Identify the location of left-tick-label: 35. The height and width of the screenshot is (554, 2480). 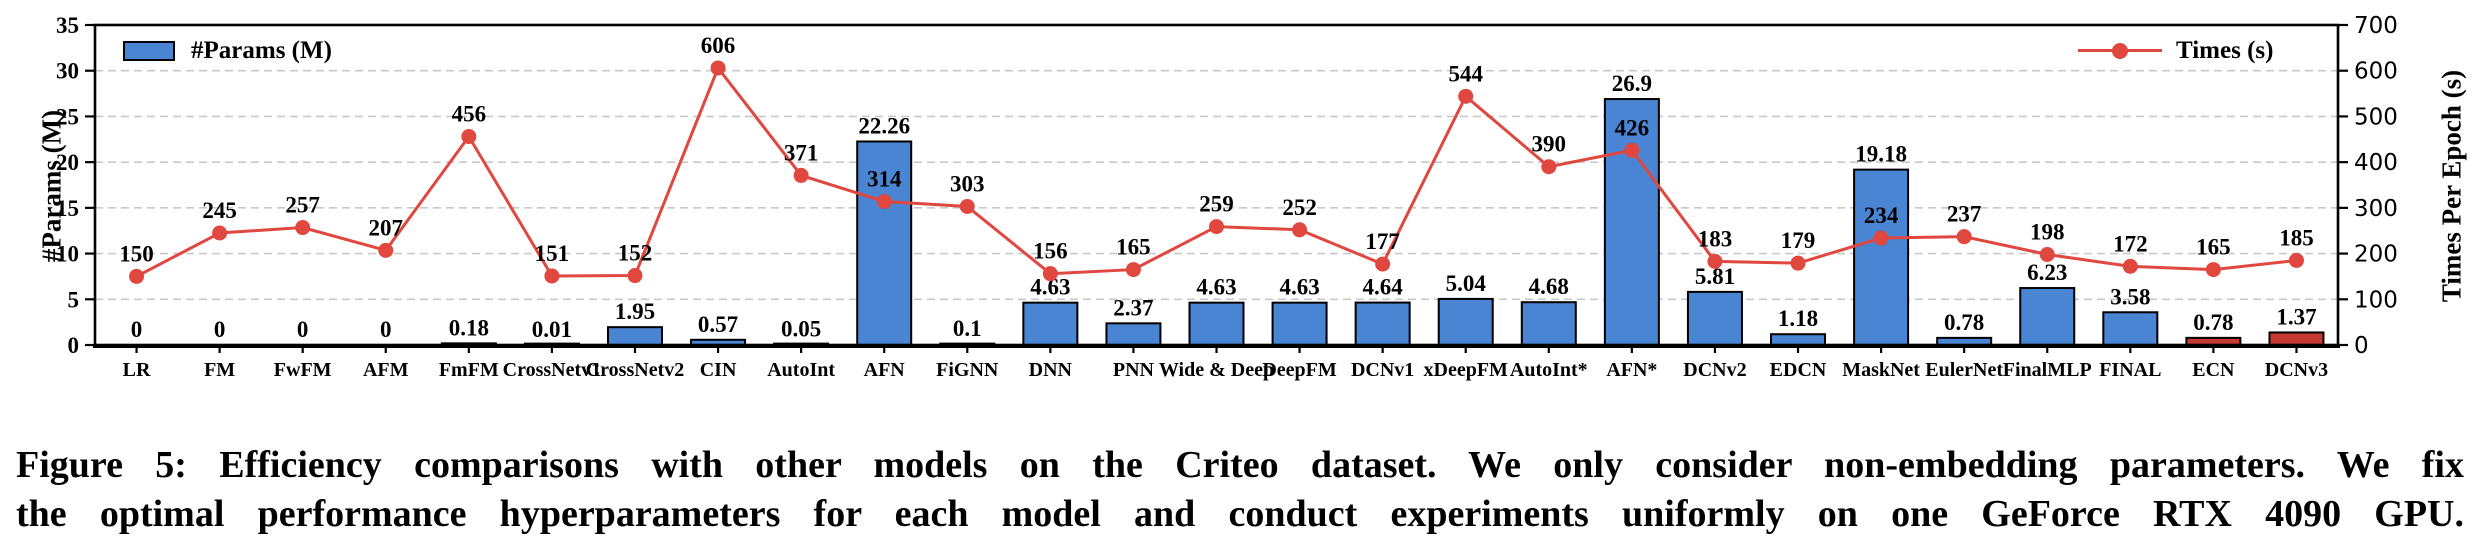
(67, 25).